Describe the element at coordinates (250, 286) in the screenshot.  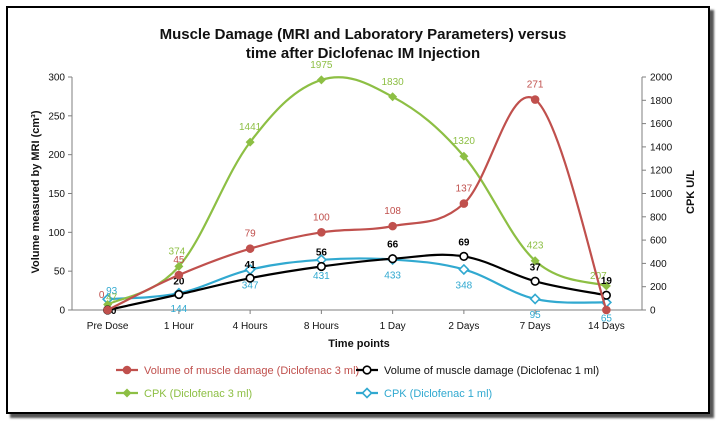
I see `data-label: 347` at that location.